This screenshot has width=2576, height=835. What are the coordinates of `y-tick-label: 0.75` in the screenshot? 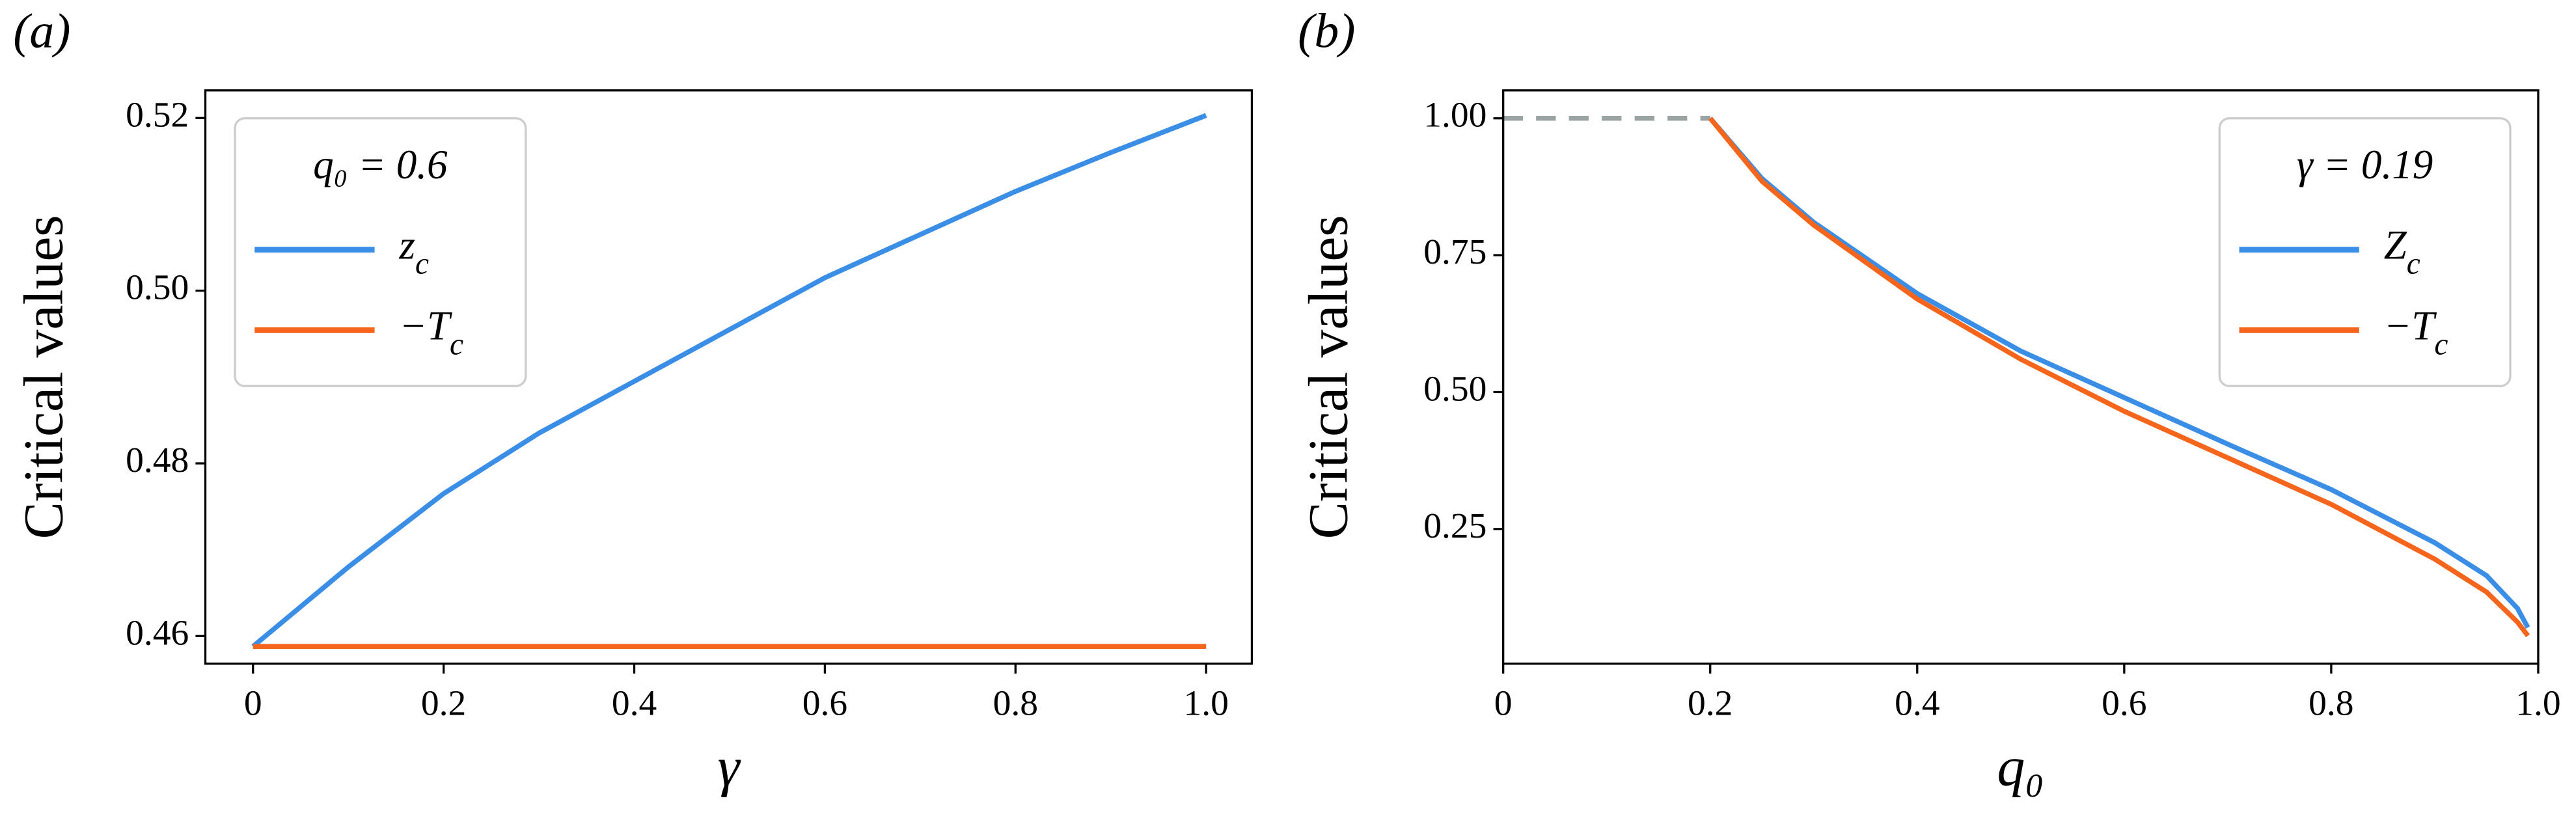 It's located at (1455, 252).